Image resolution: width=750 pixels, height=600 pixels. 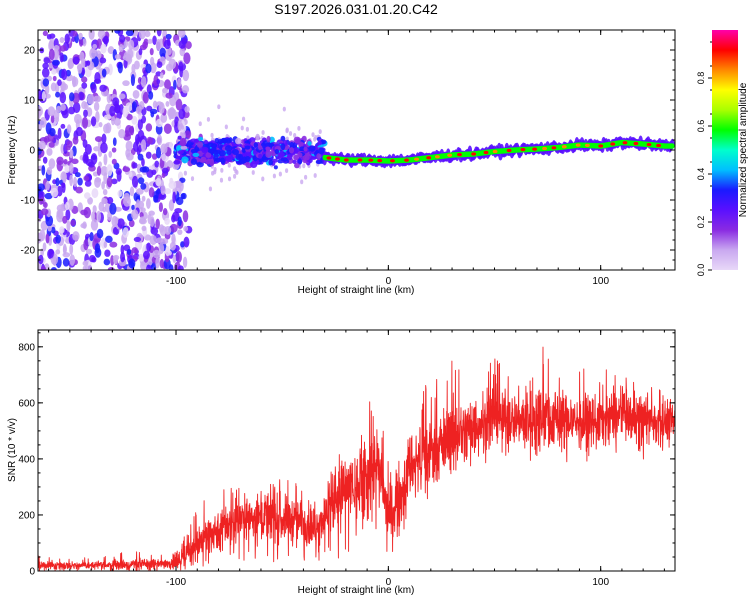 What do you see at coordinates (701, 174) in the screenshot?
I see `colorbar-tick-label: 0.4` at bounding box center [701, 174].